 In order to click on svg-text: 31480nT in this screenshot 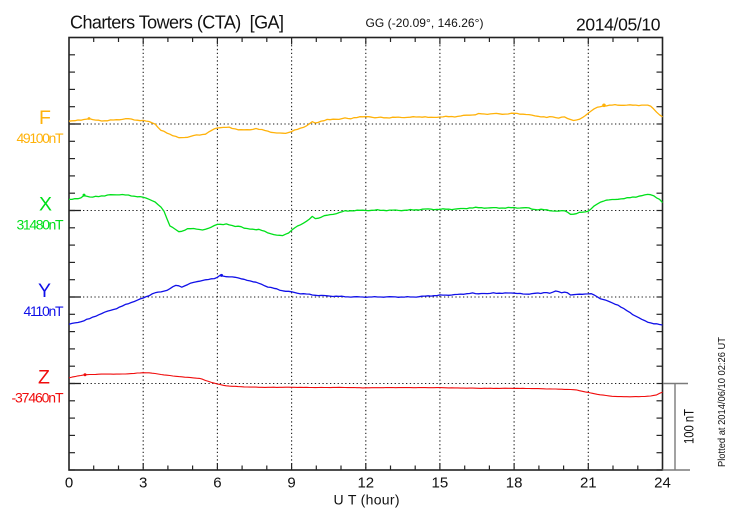, I will do `click(40, 225)`.